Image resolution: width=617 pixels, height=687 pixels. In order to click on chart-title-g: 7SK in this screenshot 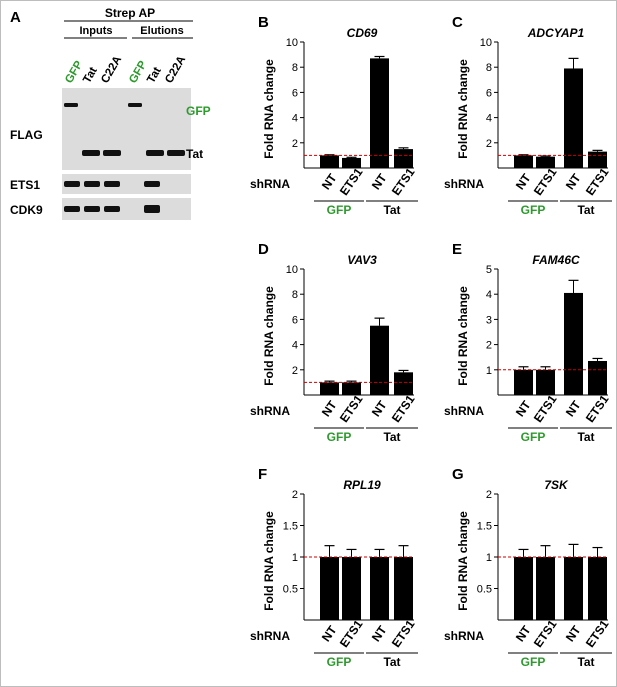, I will do `click(556, 485)`.